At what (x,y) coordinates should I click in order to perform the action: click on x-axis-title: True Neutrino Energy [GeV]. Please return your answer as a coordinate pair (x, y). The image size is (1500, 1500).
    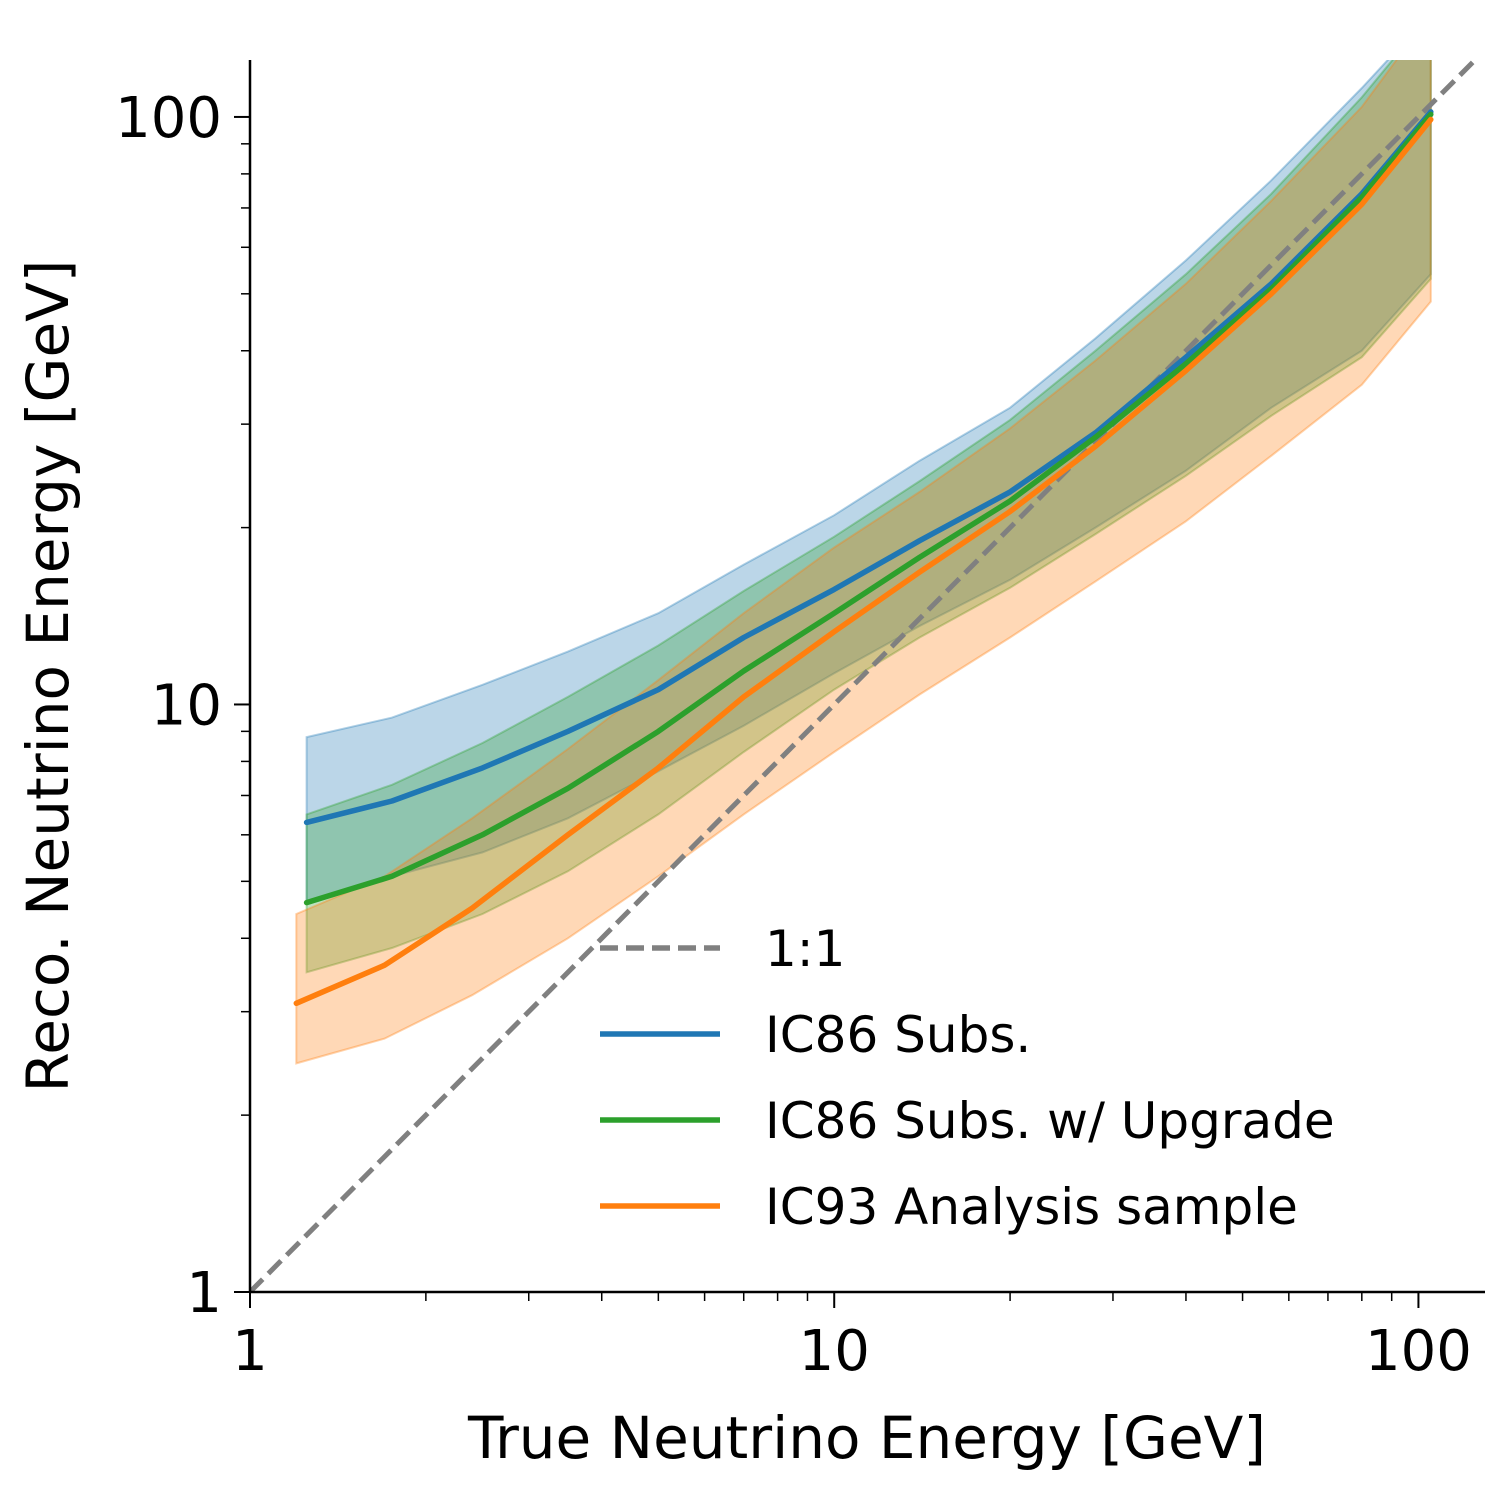
    Looking at the image, I should click on (866, 1438).